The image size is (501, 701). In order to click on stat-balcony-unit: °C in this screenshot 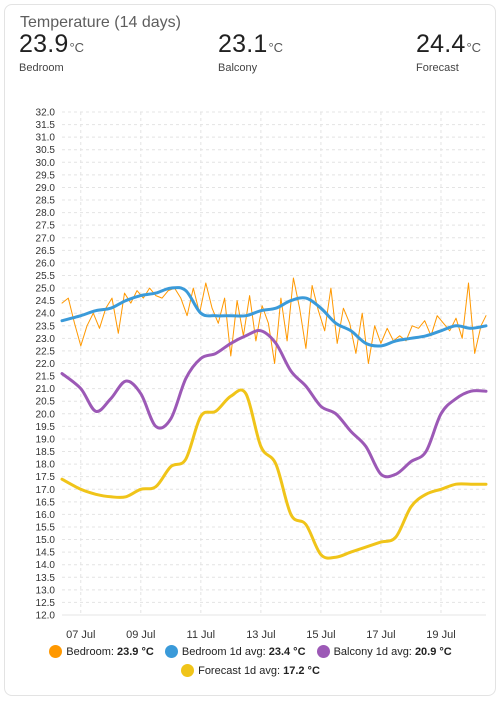, I will do `click(276, 47)`.